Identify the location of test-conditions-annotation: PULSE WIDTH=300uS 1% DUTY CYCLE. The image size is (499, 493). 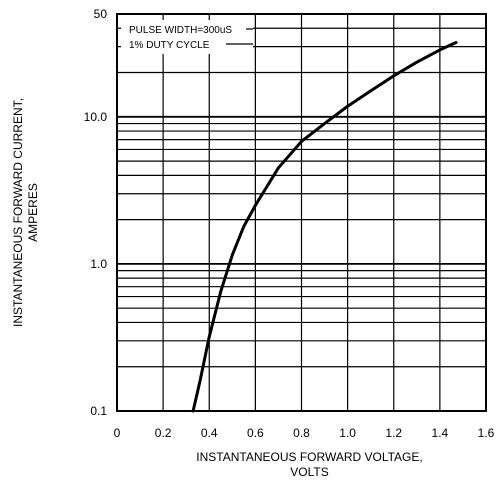
(187, 37).